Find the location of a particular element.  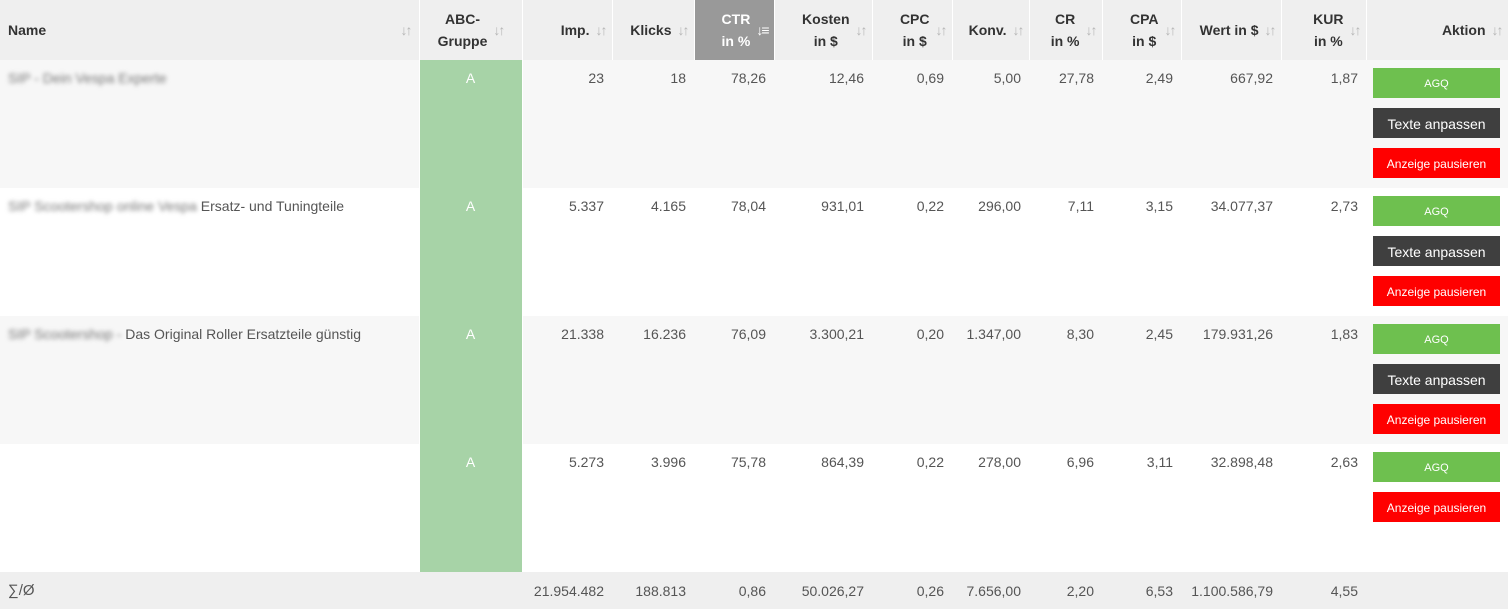

cr-cell: 8,30 is located at coordinates (1065, 380).